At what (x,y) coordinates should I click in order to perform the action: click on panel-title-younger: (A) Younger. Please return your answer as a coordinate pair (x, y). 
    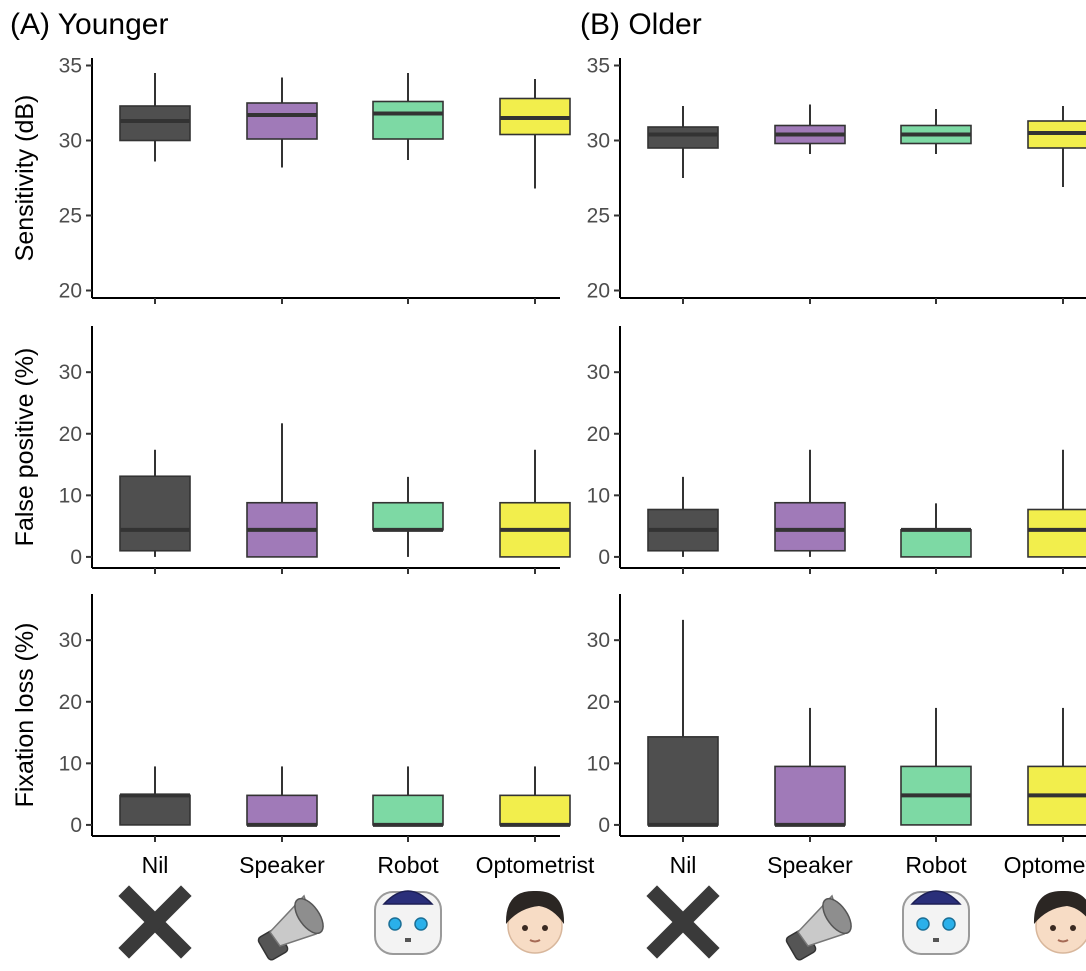
    Looking at the image, I should click on (89, 24).